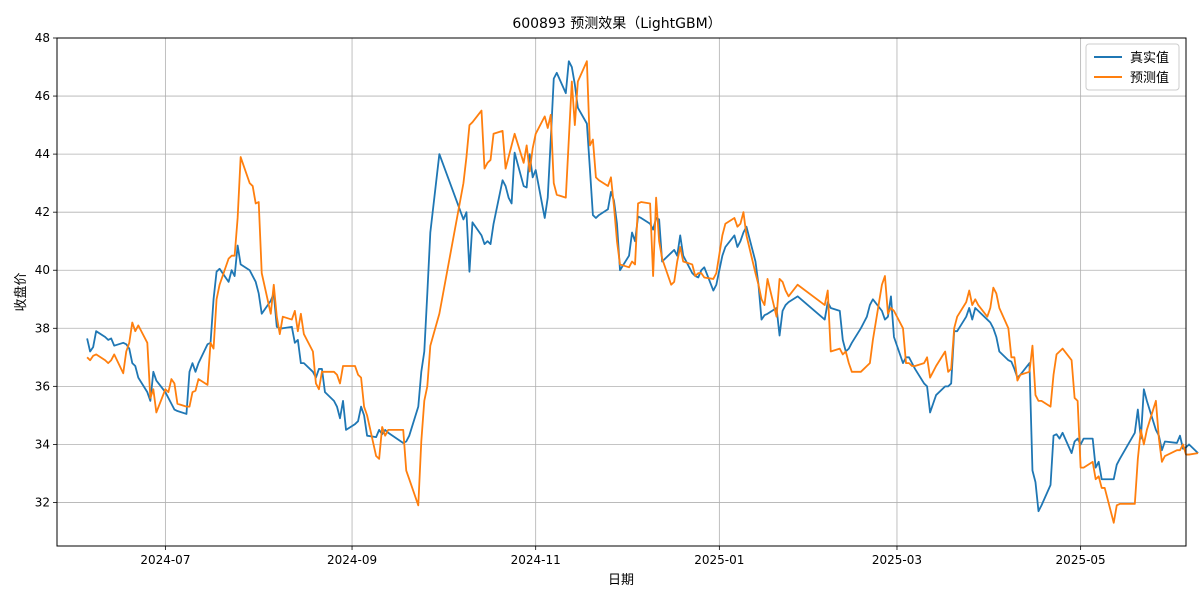  Describe the element at coordinates (1132, 67) in the screenshot. I see `legend-box` at that location.